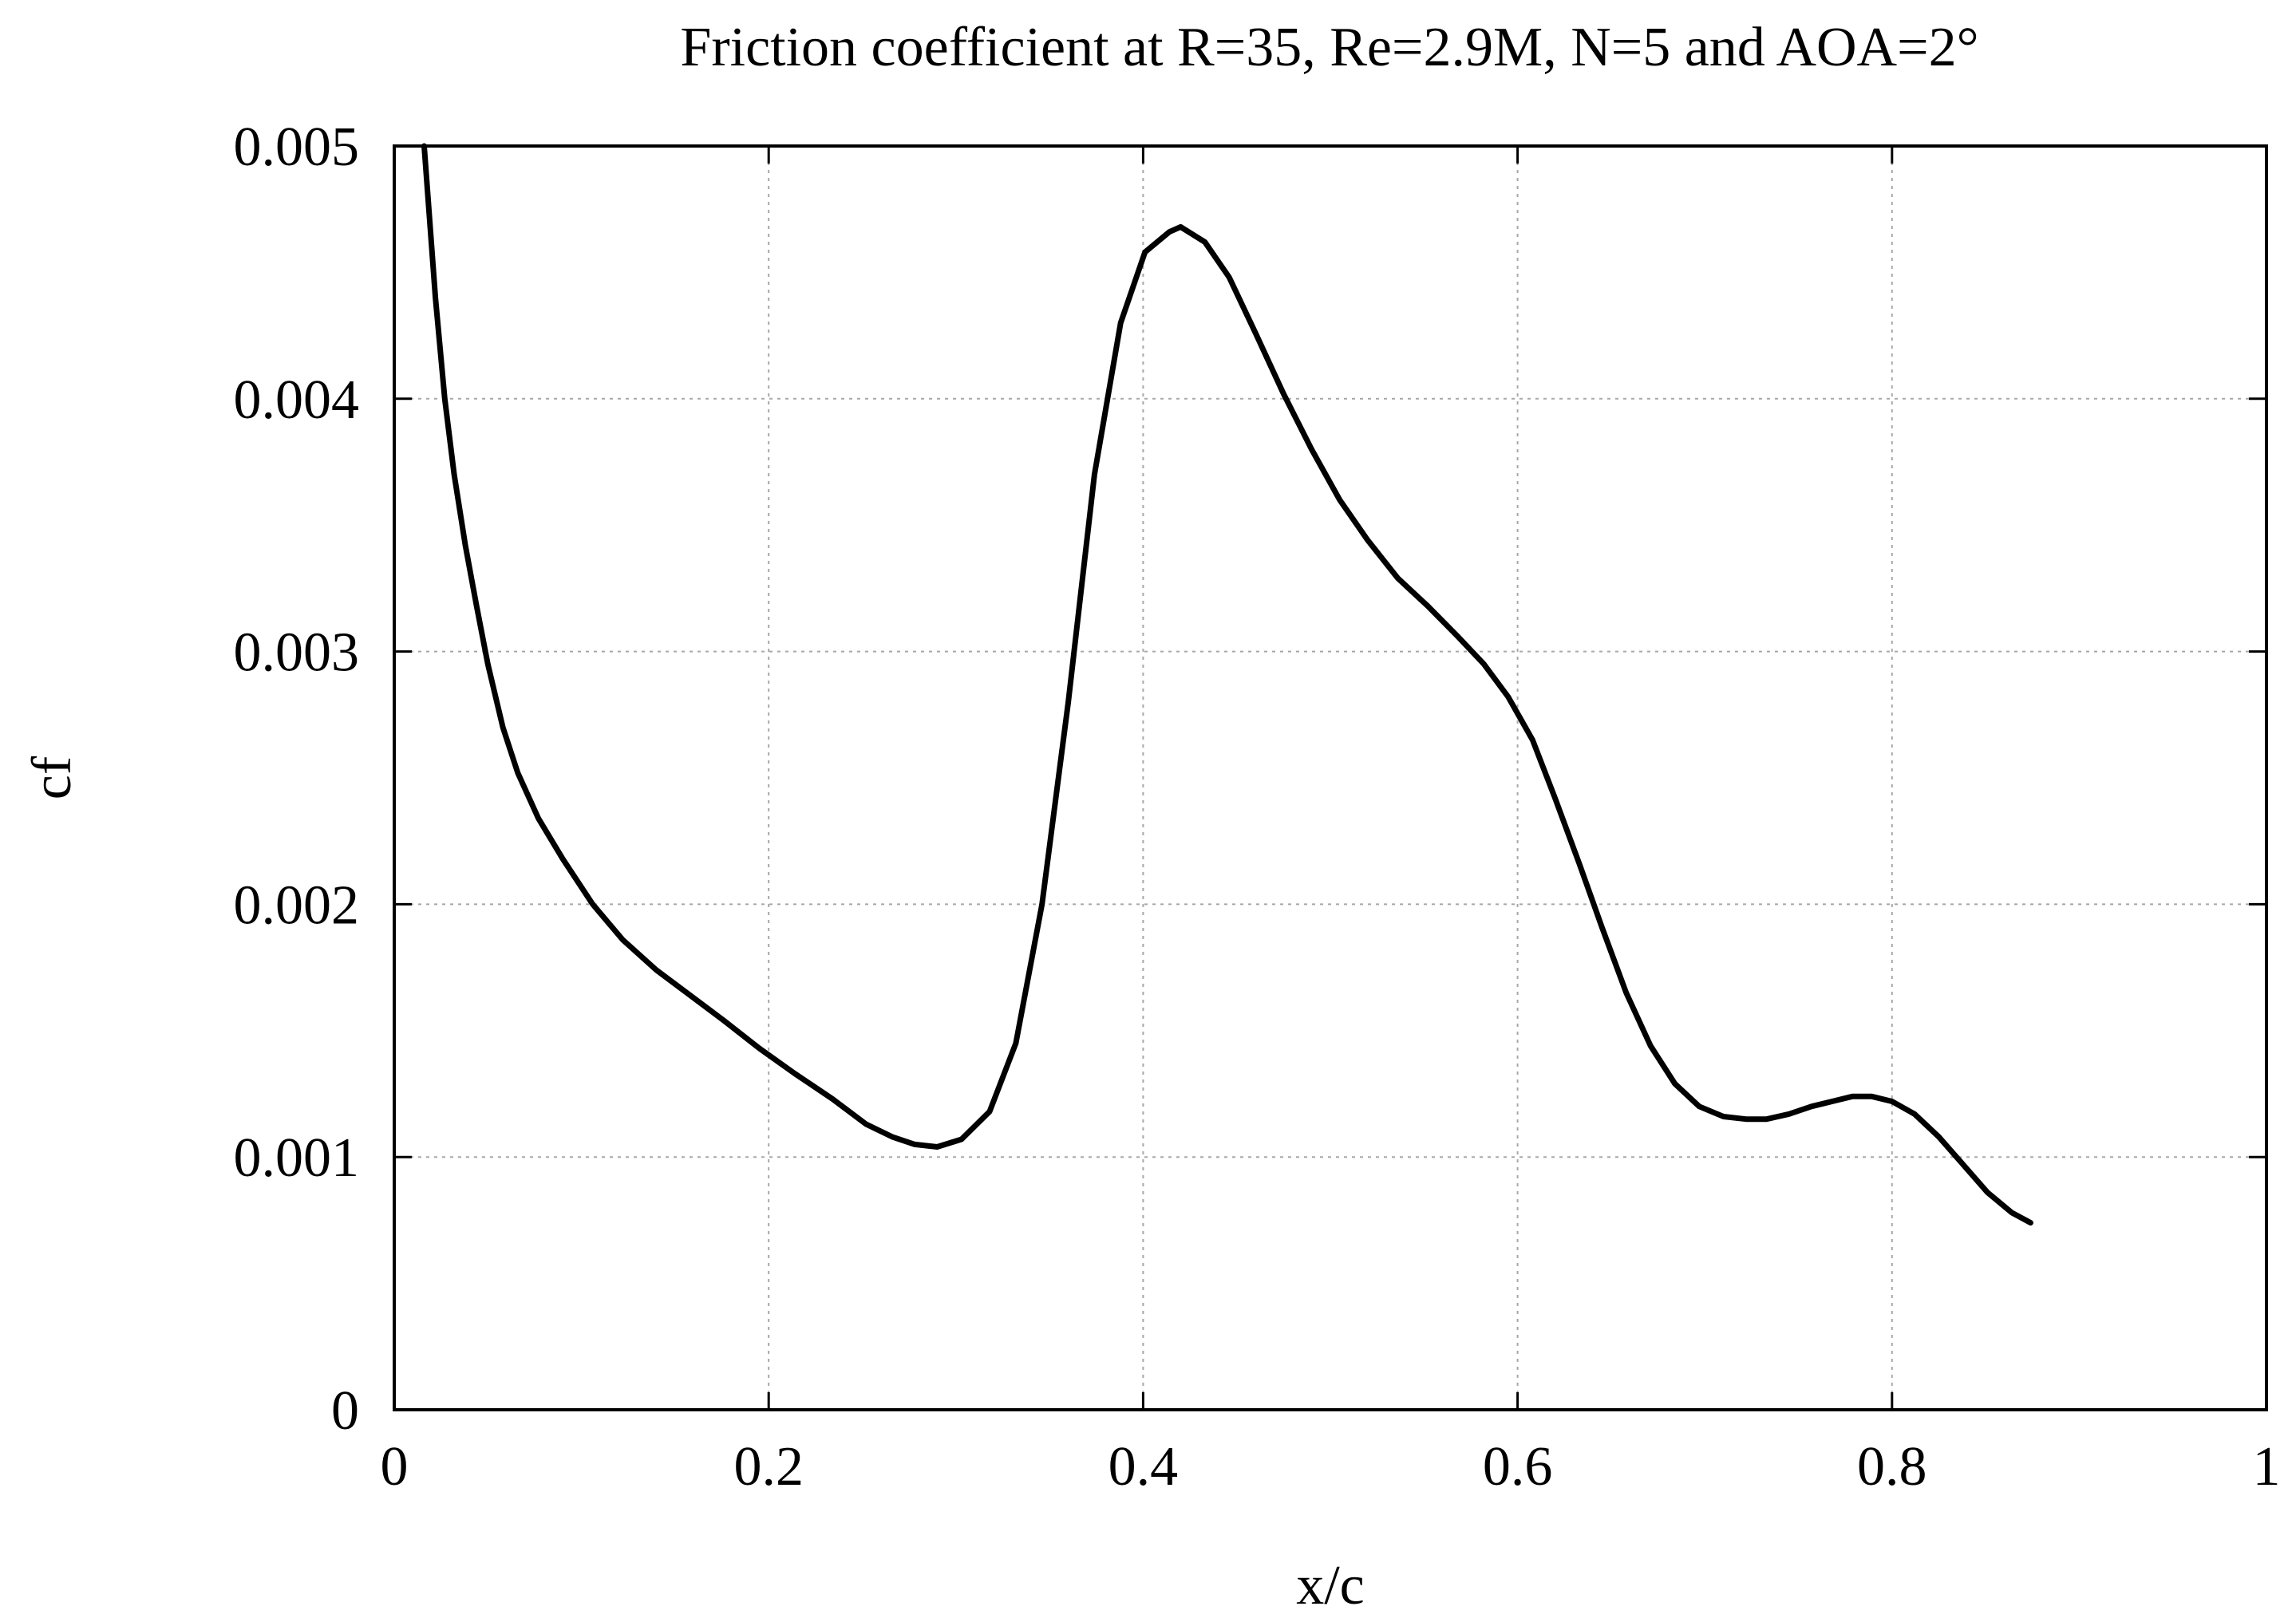  What do you see at coordinates (1143, 1467) in the screenshot?
I see `x-tick-label: 0.4` at bounding box center [1143, 1467].